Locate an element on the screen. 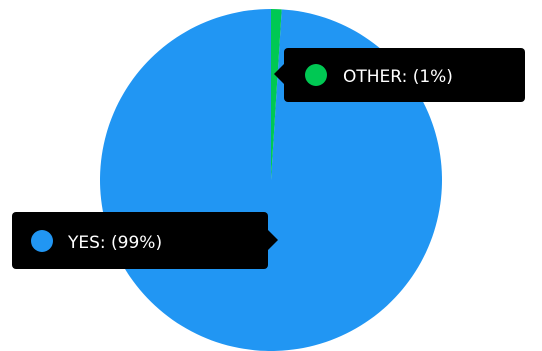  tooltip-other-box is located at coordinates (404, 75).